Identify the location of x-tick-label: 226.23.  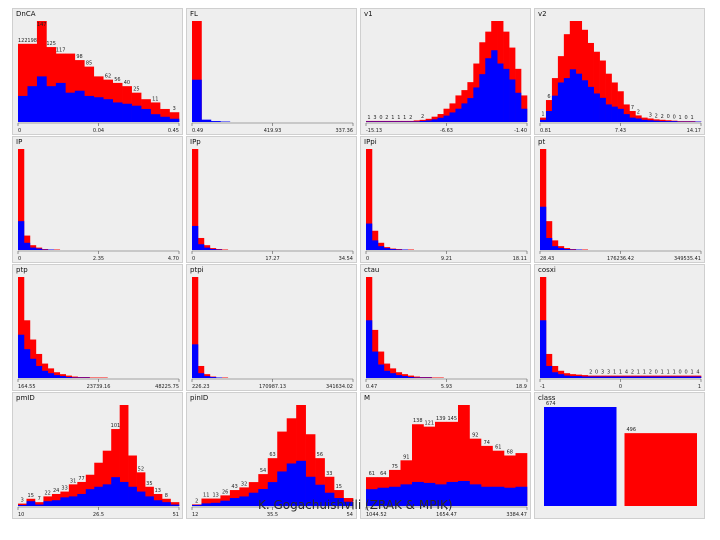
(201, 387).